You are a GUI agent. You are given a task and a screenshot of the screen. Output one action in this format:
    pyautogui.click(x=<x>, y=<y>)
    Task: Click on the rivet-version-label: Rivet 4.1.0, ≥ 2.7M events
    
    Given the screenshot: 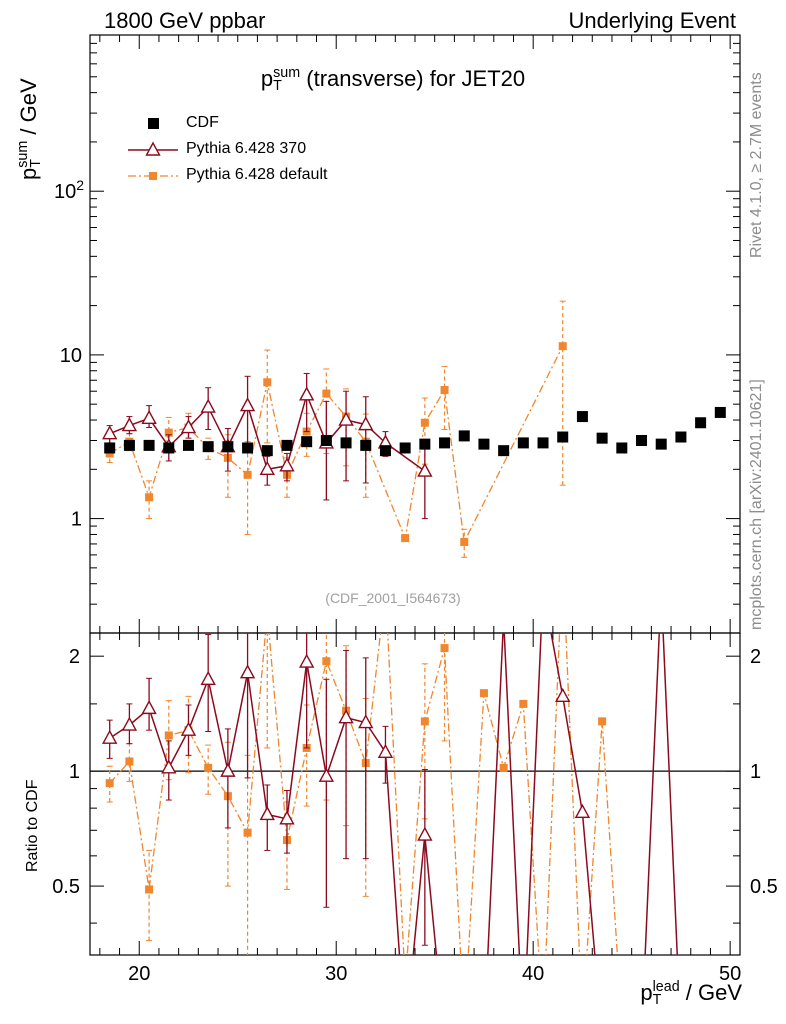 What is the action you would take?
    pyautogui.click(x=756, y=165)
    